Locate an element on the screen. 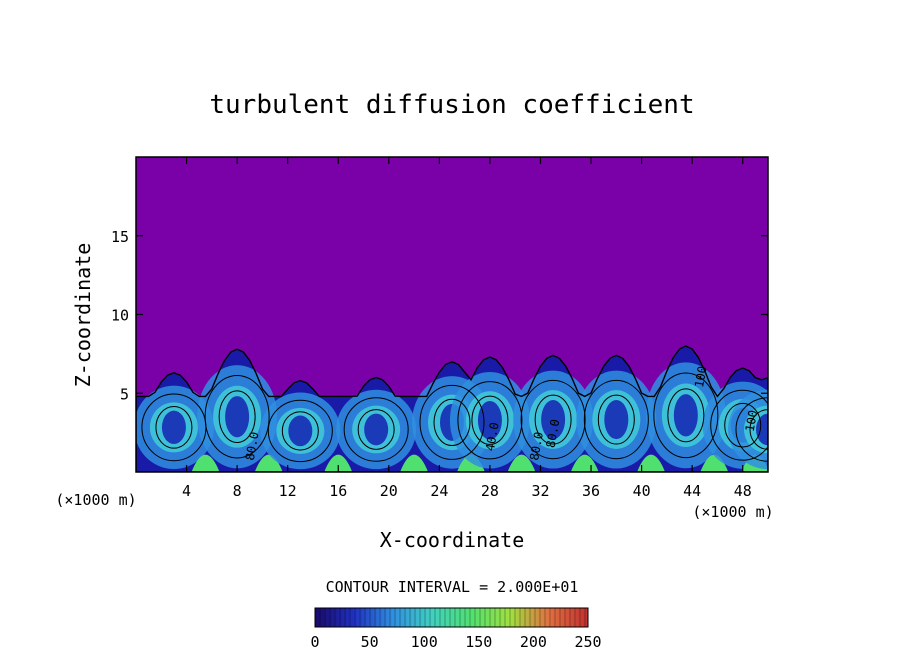  x-axis-label: X-coordinate is located at coordinates (452, 540).